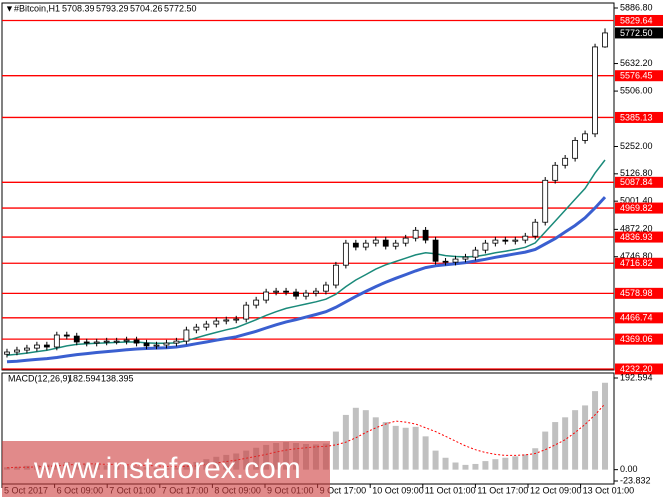 Image resolution: width=665 pixels, height=504 pixels. I want to click on x-tick-label: 11 Oct 01:00, so click(450, 490).